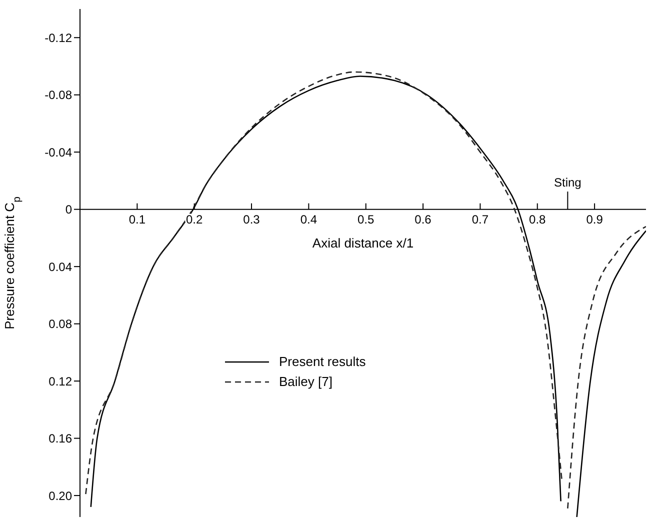 This screenshot has height=518, width=648. Describe the element at coordinates (58, 95) in the screenshot. I see `y-tick-label: -0.08` at that location.